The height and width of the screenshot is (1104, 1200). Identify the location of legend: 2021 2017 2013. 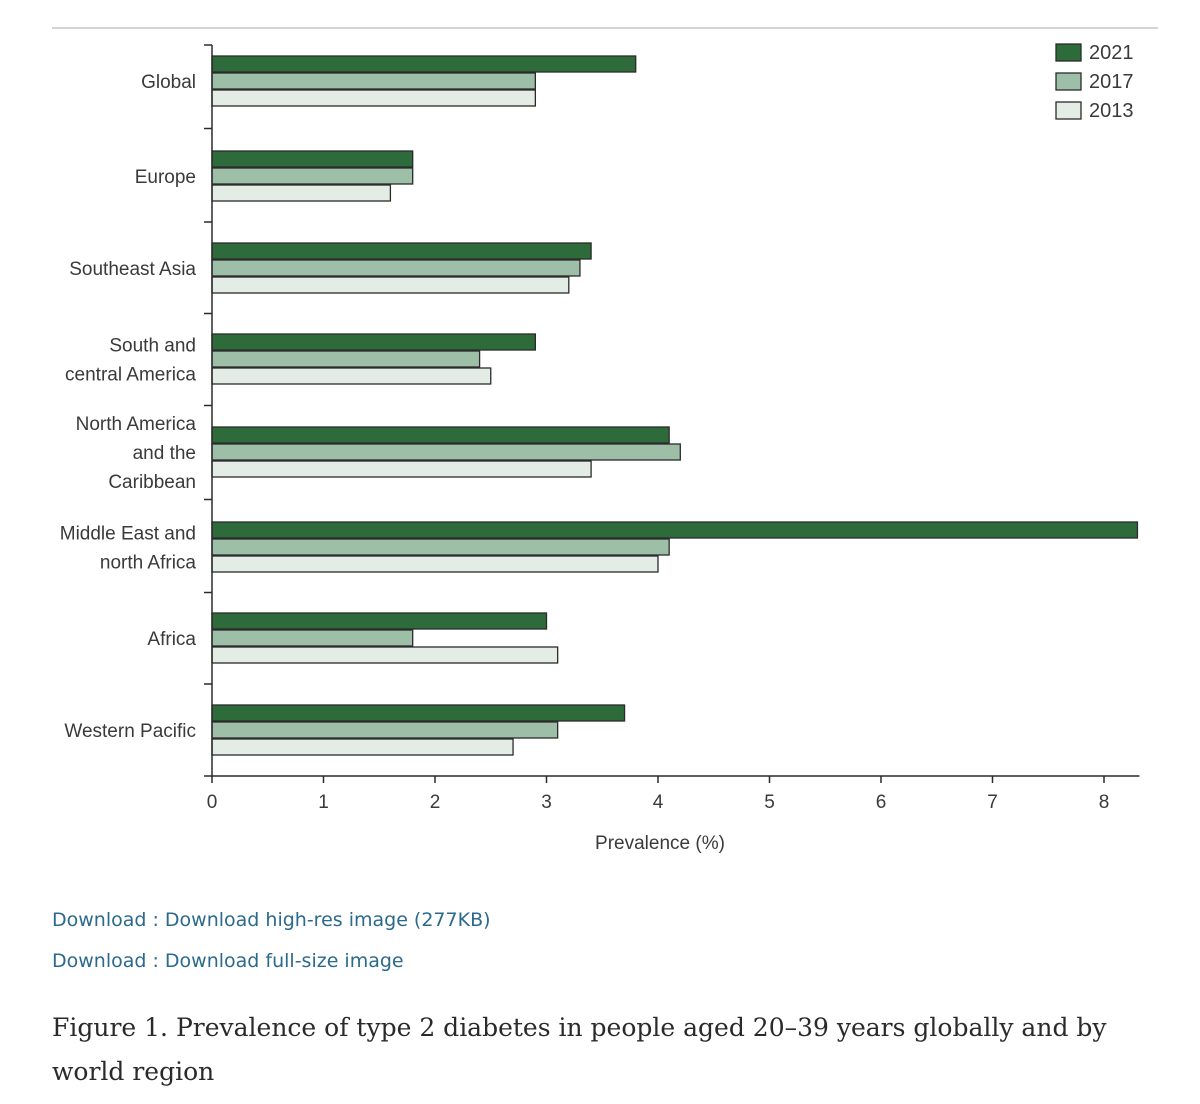
(1094, 82).